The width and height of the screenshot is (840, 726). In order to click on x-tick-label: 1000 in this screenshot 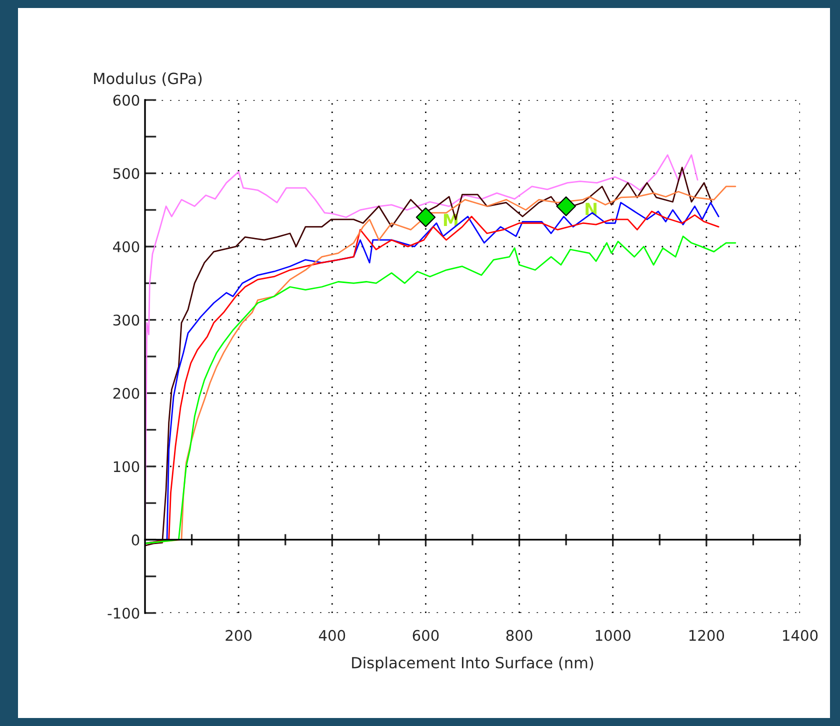, I will do `click(613, 635)`.